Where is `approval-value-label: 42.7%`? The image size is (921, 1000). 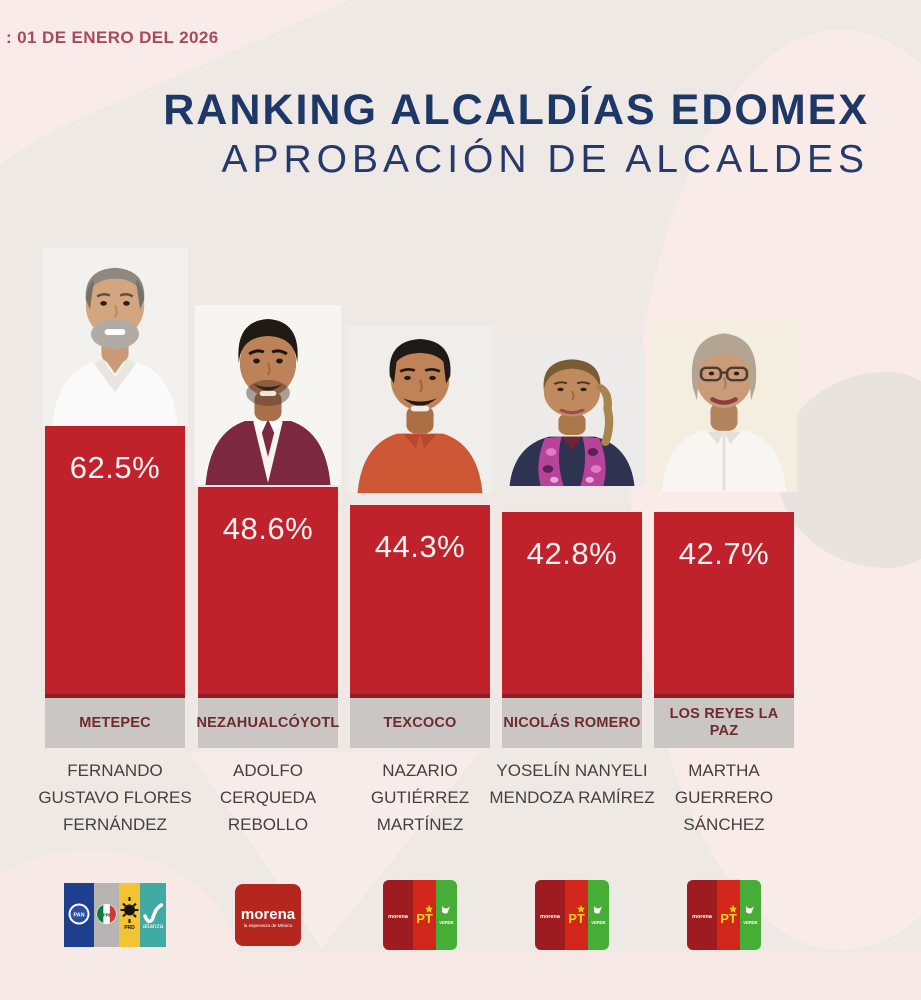
approval-value-label: 42.7% is located at coordinates (724, 553).